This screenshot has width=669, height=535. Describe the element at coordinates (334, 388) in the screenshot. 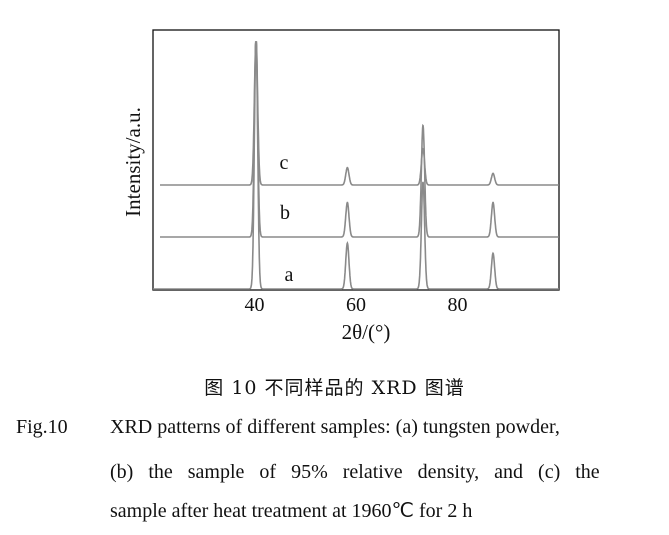

I see `caption-chinese: 图 10 不同样品的 XRD 图谱` at that location.